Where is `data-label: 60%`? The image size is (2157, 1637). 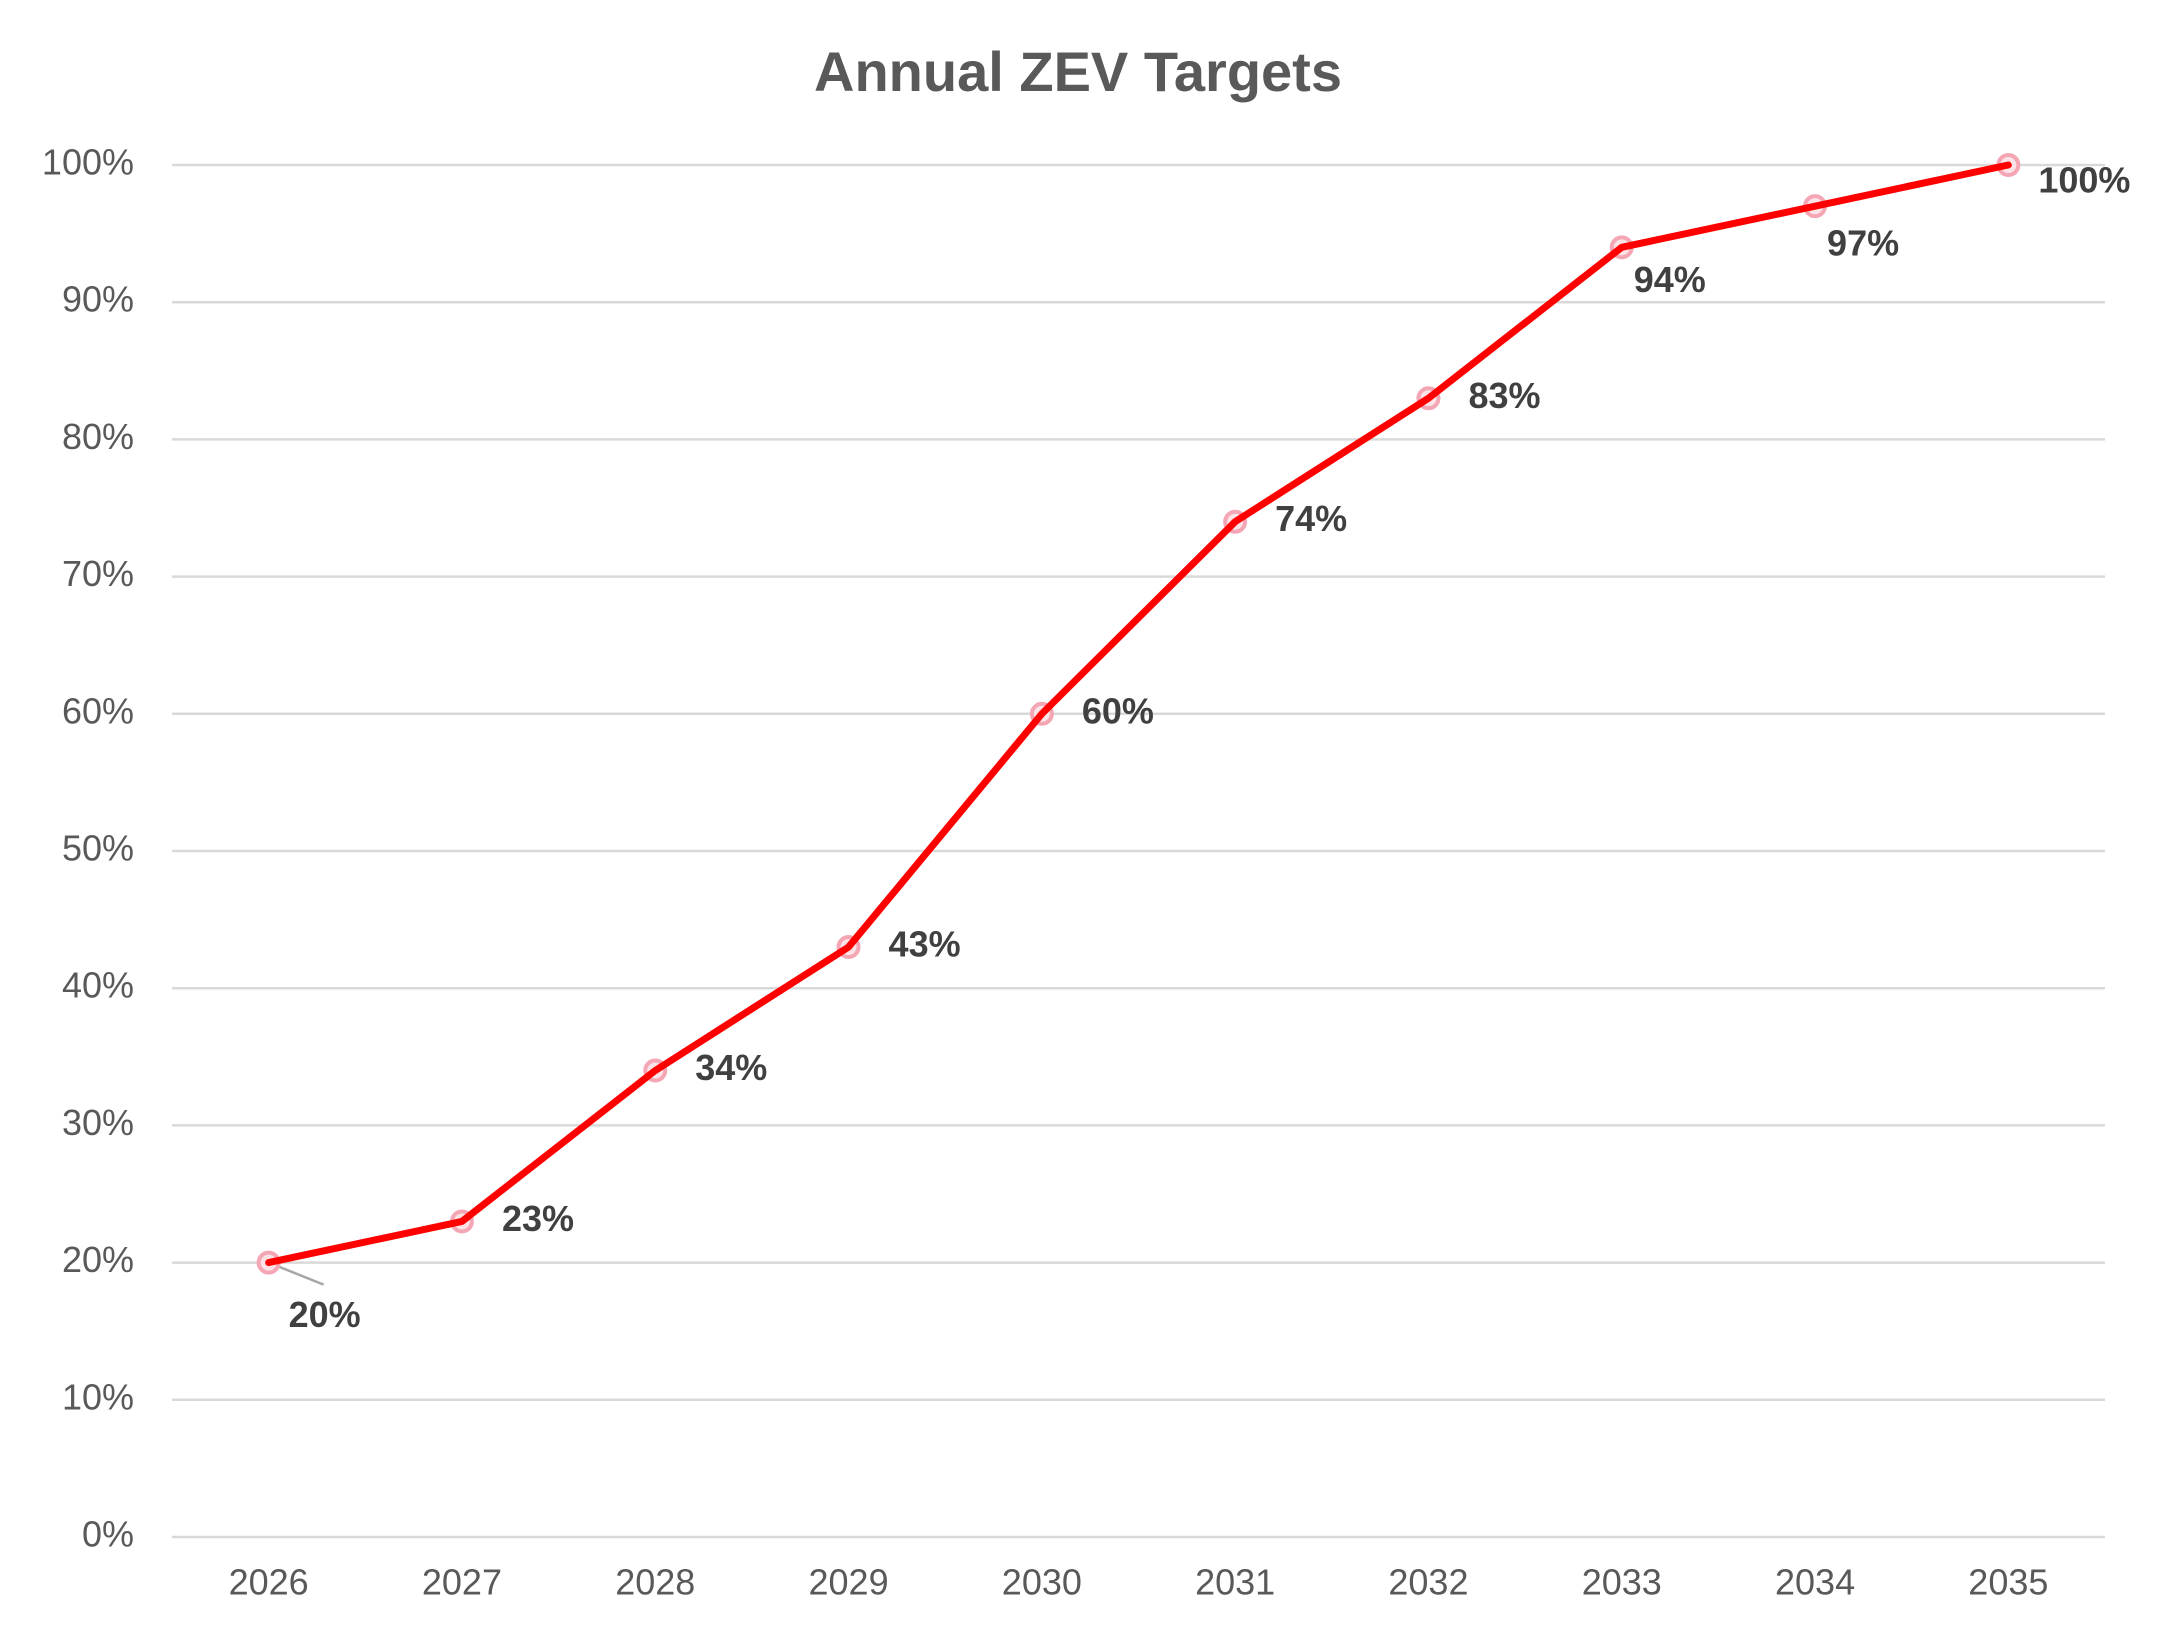
data-label: 60% is located at coordinates (1118, 710).